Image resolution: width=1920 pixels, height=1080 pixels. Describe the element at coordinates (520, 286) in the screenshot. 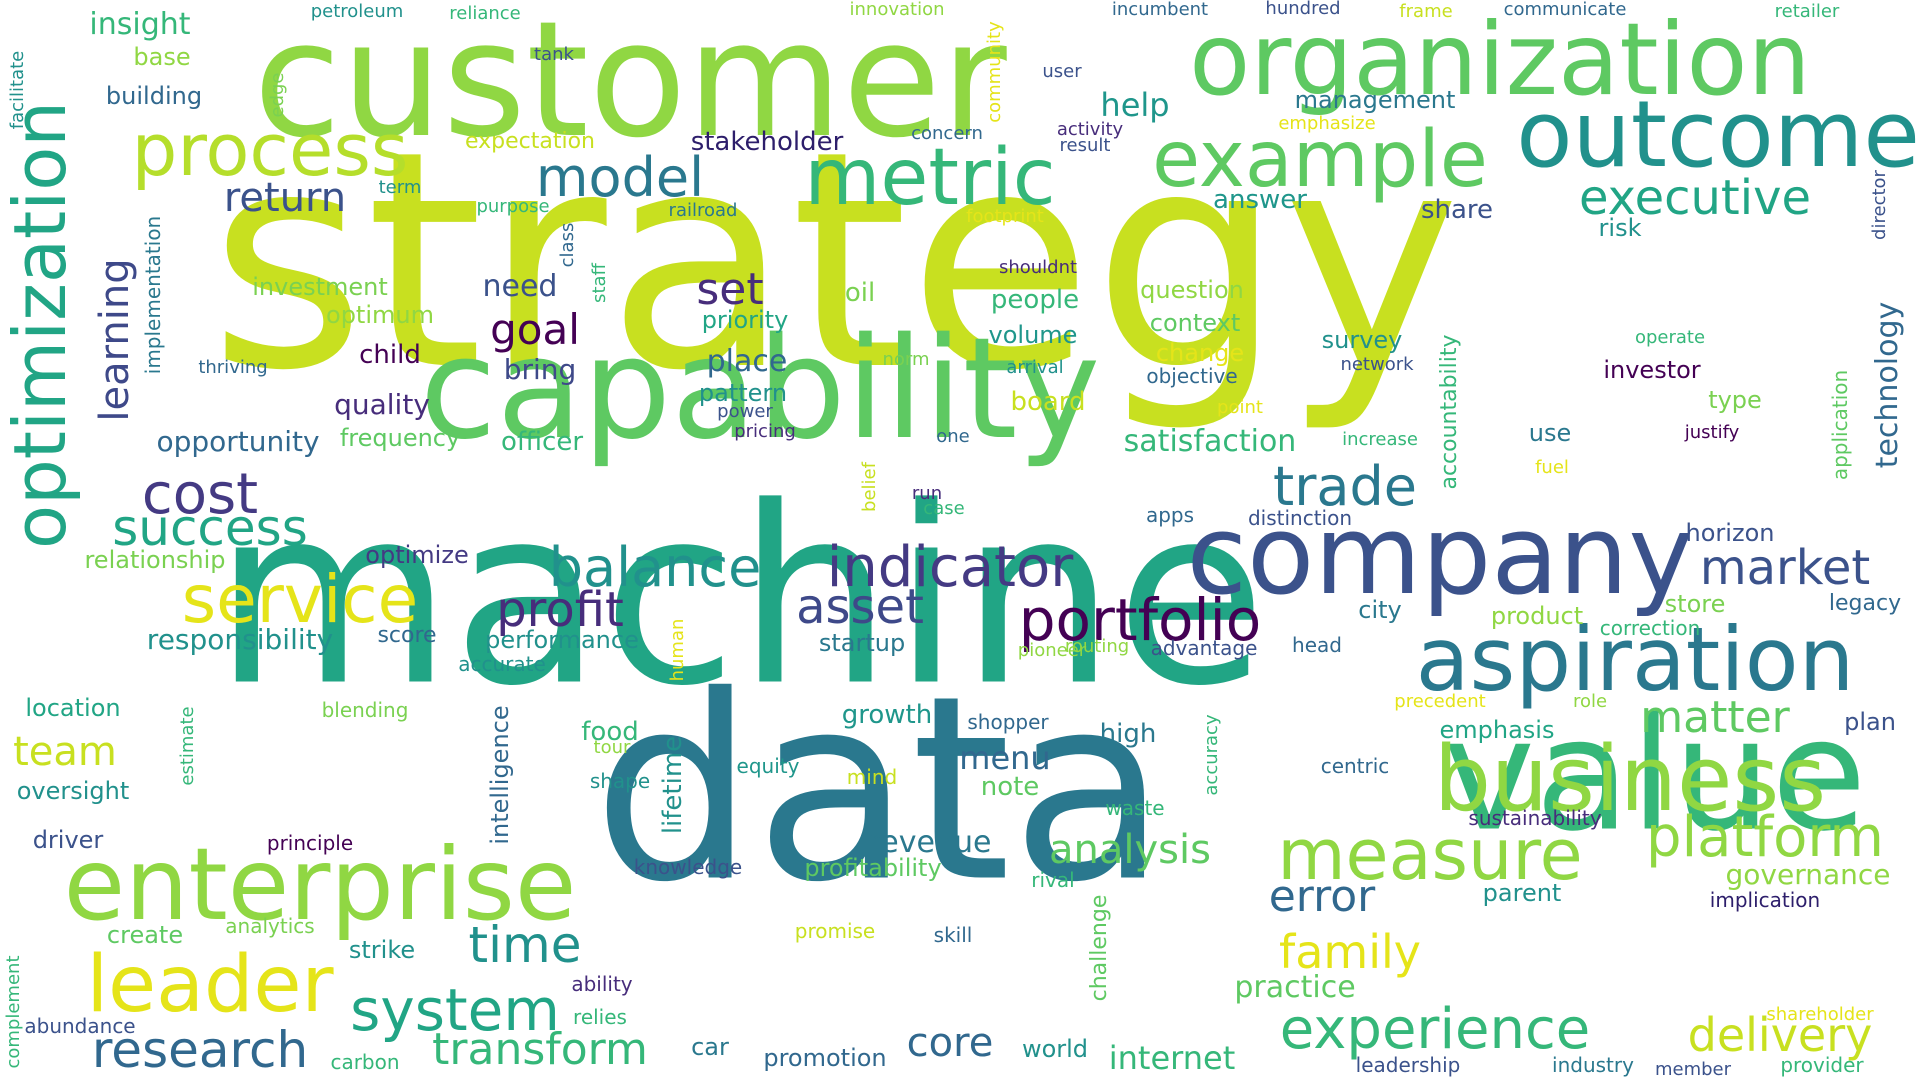

I see `word-need: need` at that location.